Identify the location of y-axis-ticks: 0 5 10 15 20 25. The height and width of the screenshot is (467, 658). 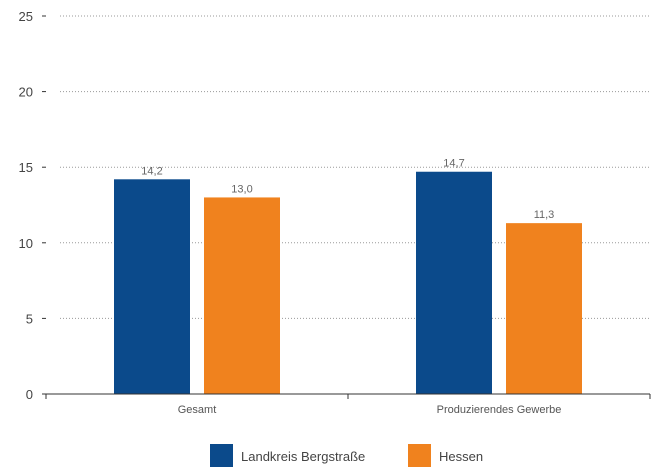
(32, 205).